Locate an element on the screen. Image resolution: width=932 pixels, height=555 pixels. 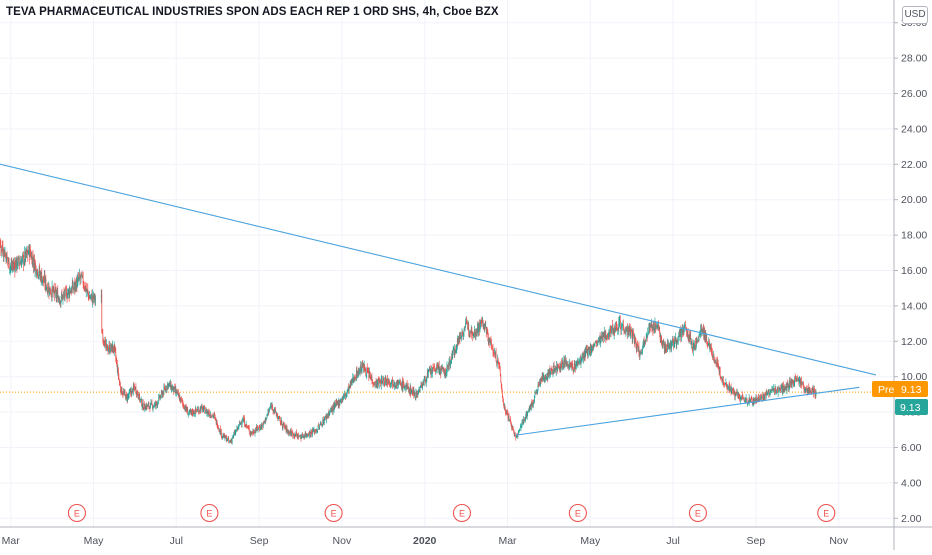
y-tick-label: 10.00 is located at coordinates (914, 377).